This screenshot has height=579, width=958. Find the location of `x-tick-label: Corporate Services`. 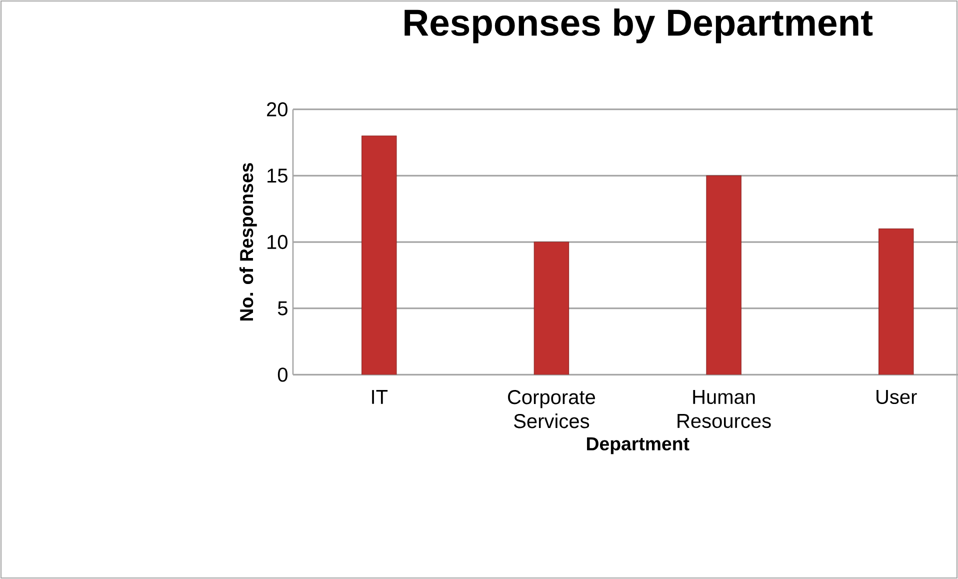

x-tick-label: Corporate Services is located at coordinates (552, 409).